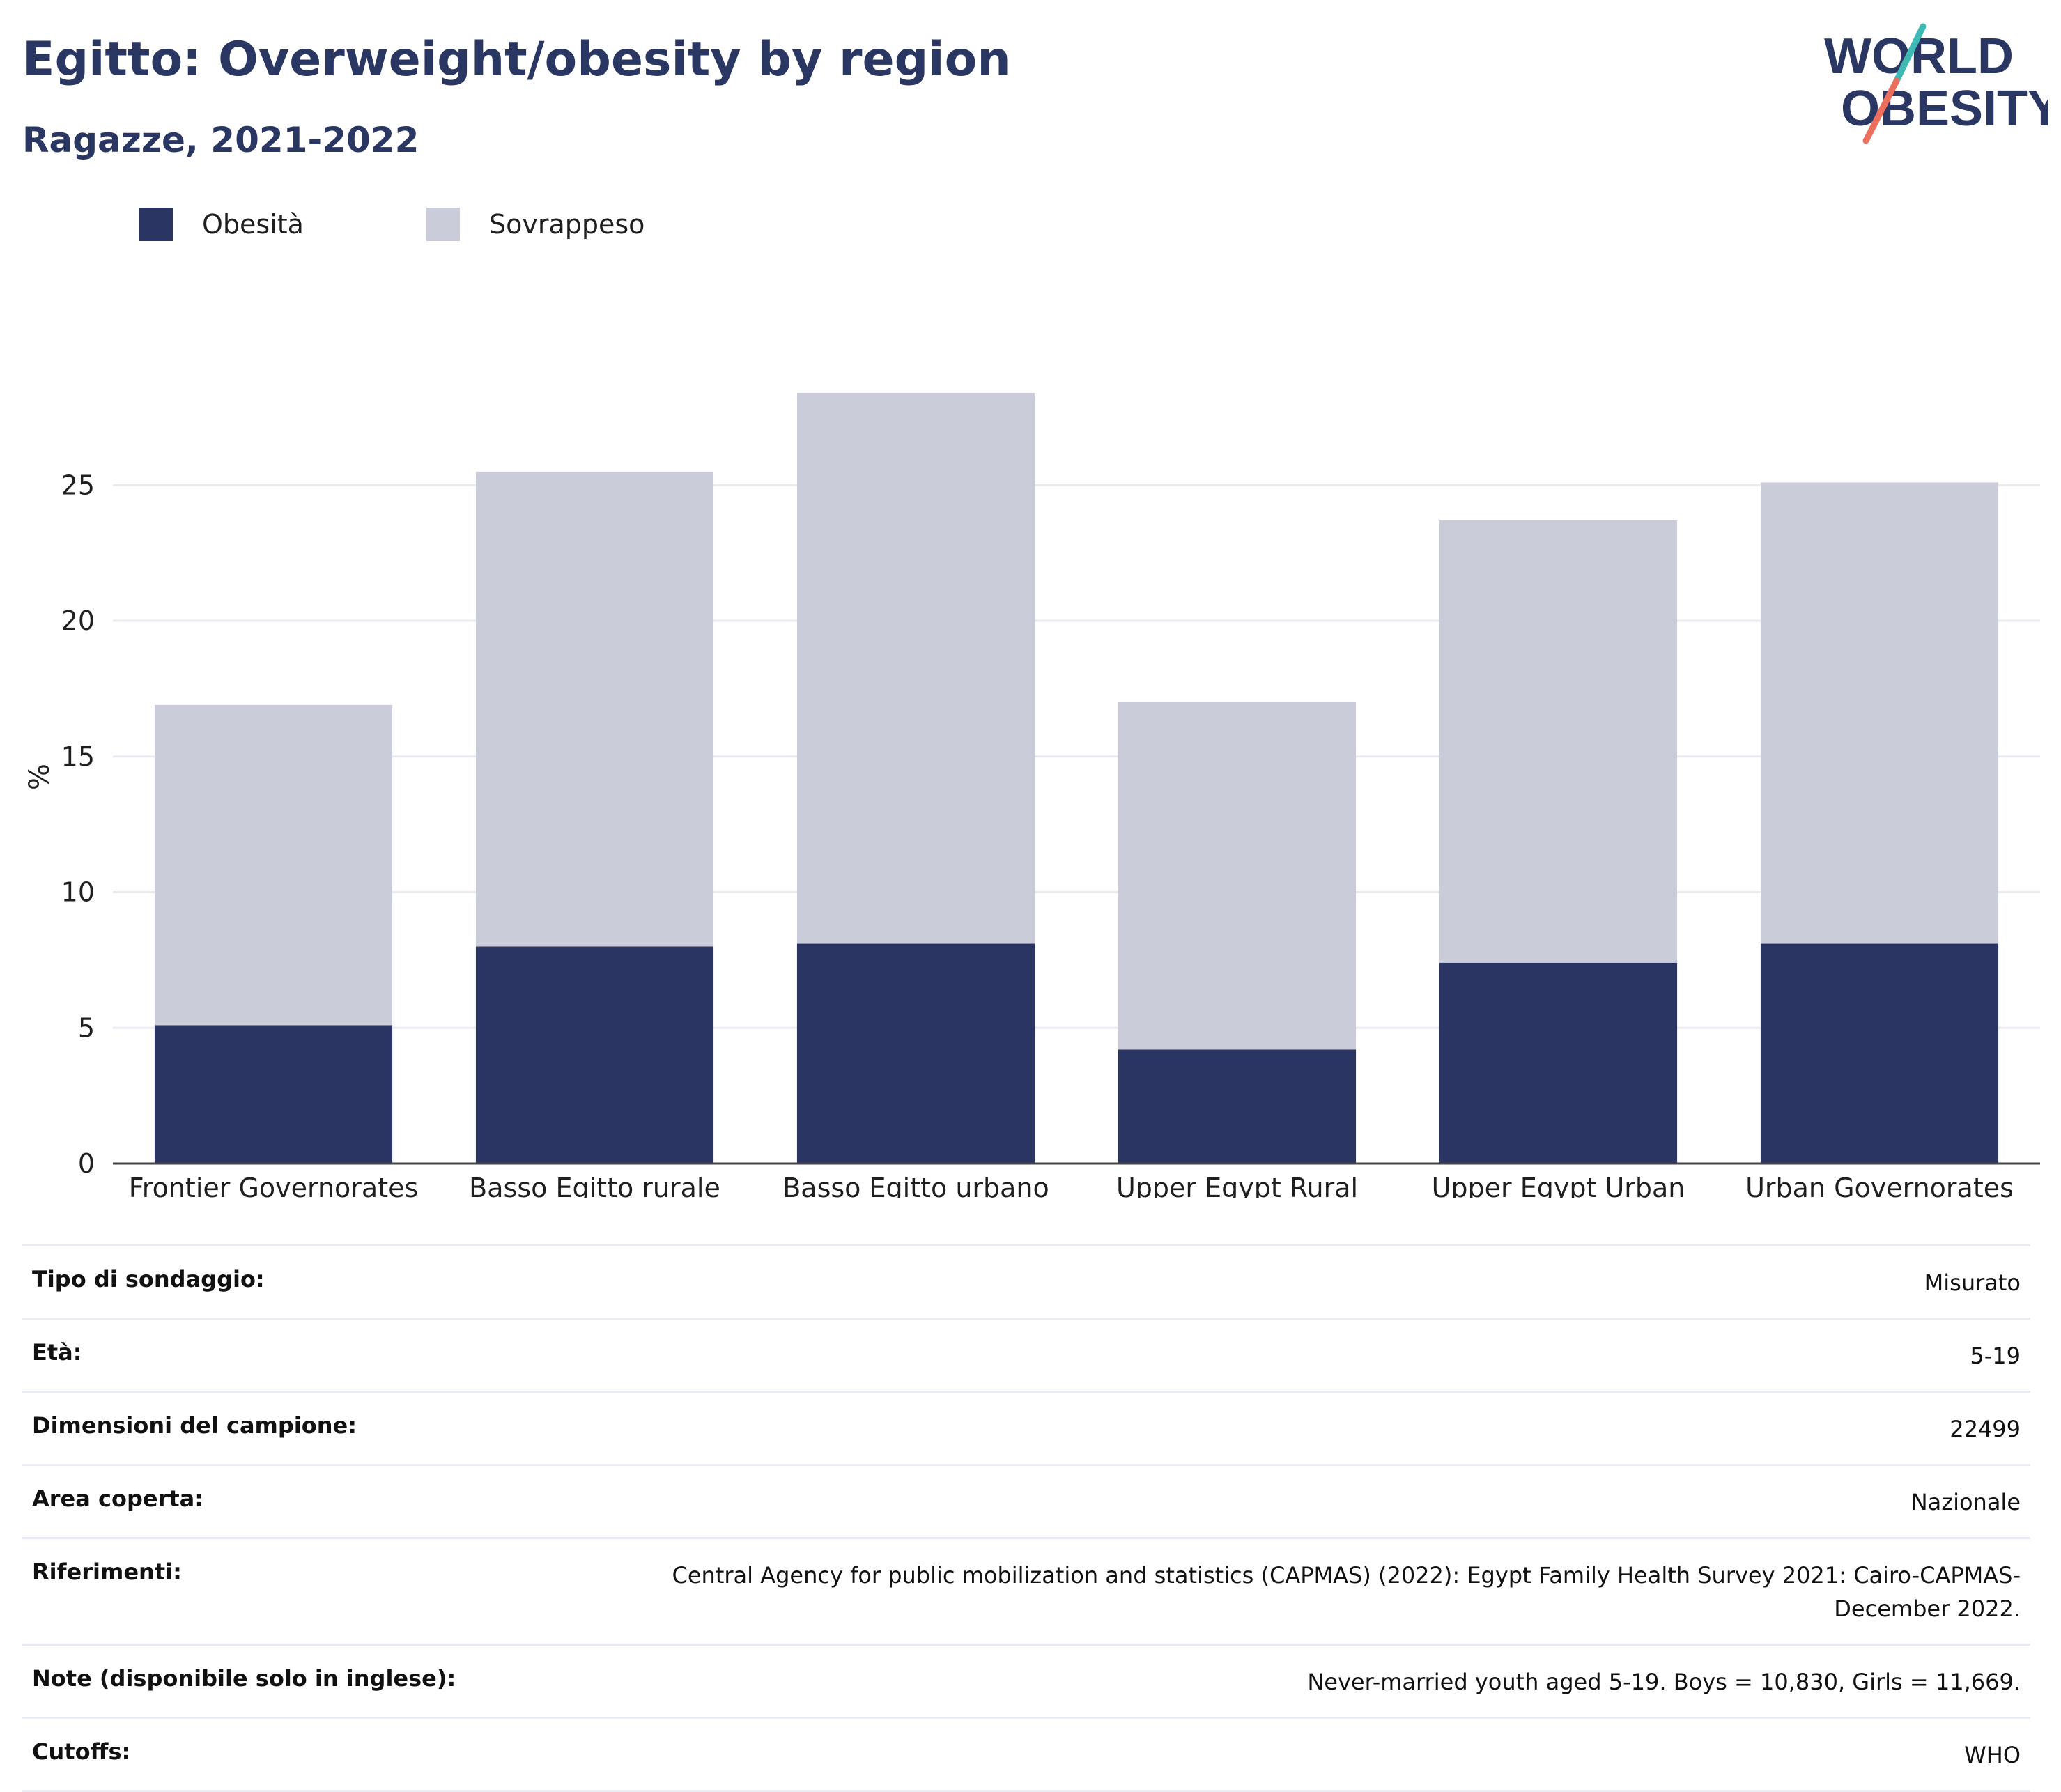 This screenshot has width=2061, height=1792. What do you see at coordinates (1881, 111) in the screenshot?
I see `logo-slash-red` at bounding box center [1881, 111].